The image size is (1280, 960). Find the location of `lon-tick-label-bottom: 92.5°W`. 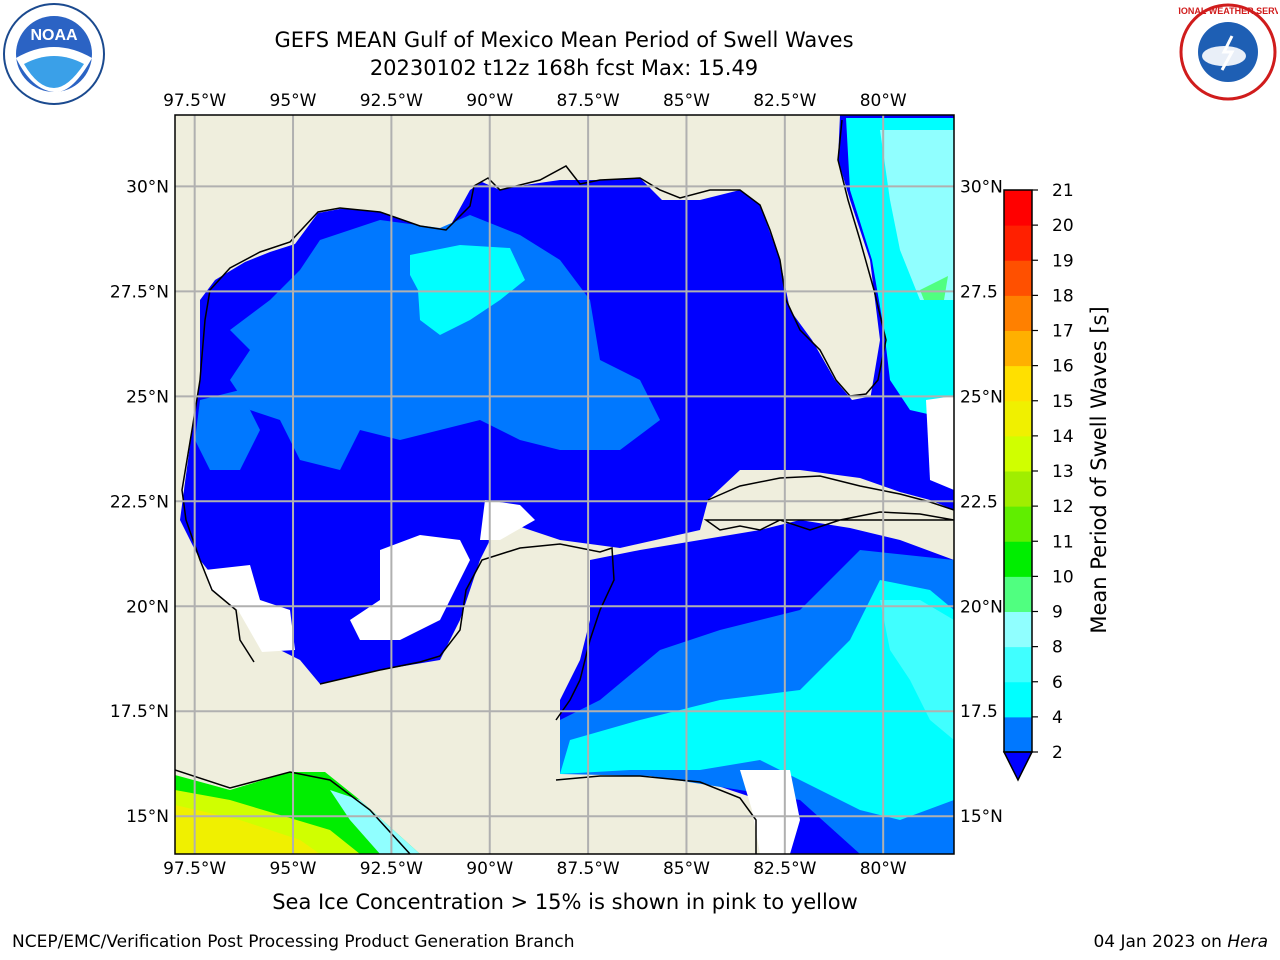

lon-tick-label-bottom: 92.5°W is located at coordinates (391, 869).